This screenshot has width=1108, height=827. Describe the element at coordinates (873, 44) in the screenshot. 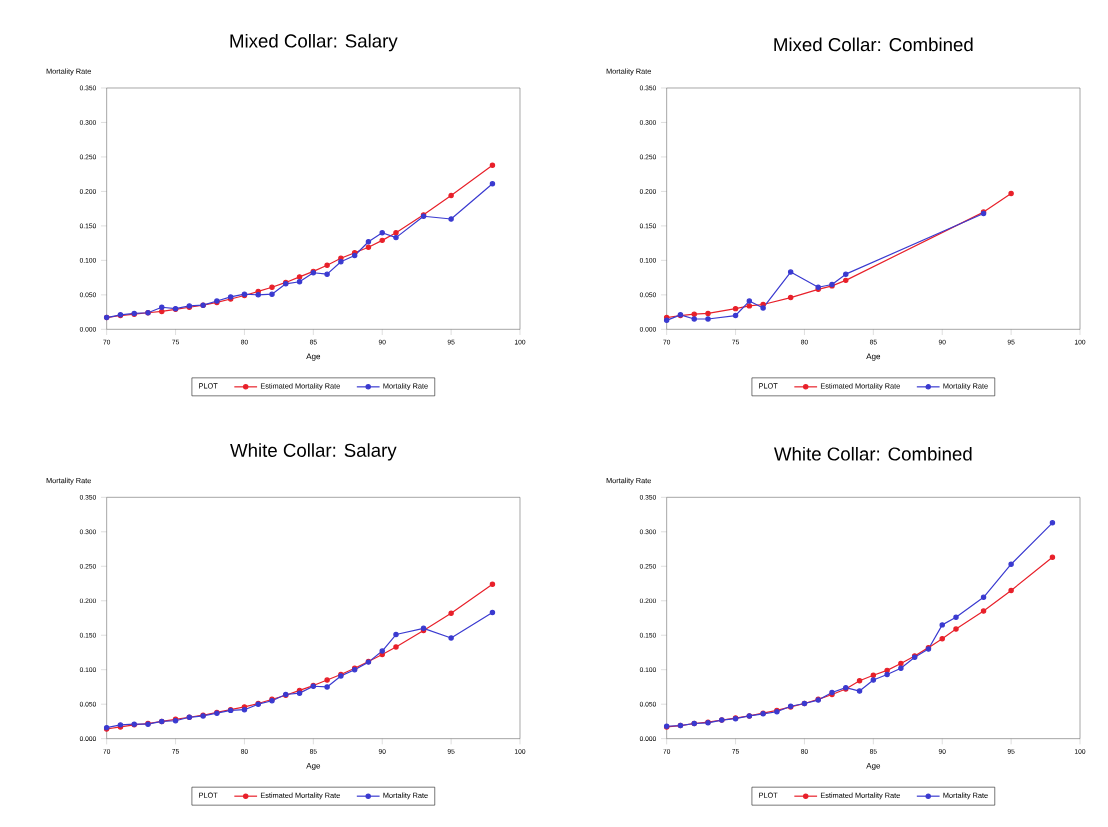

I see `chart-title: Mixed Collar: Combined` at that location.